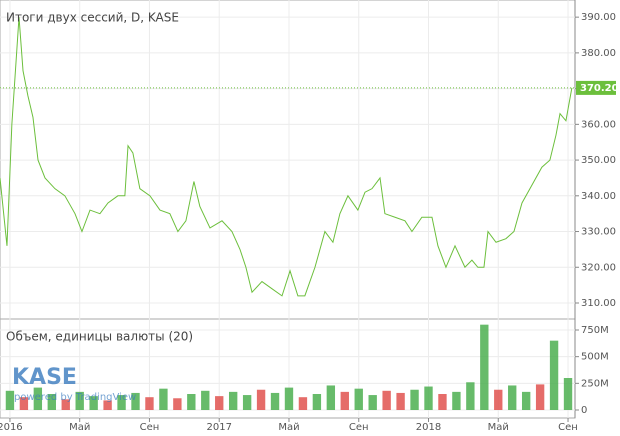 This screenshot has width=620, height=436. Describe the element at coordinates (598, 17) in the screenshot. I see `y-tick-label: 390.00` at that location.